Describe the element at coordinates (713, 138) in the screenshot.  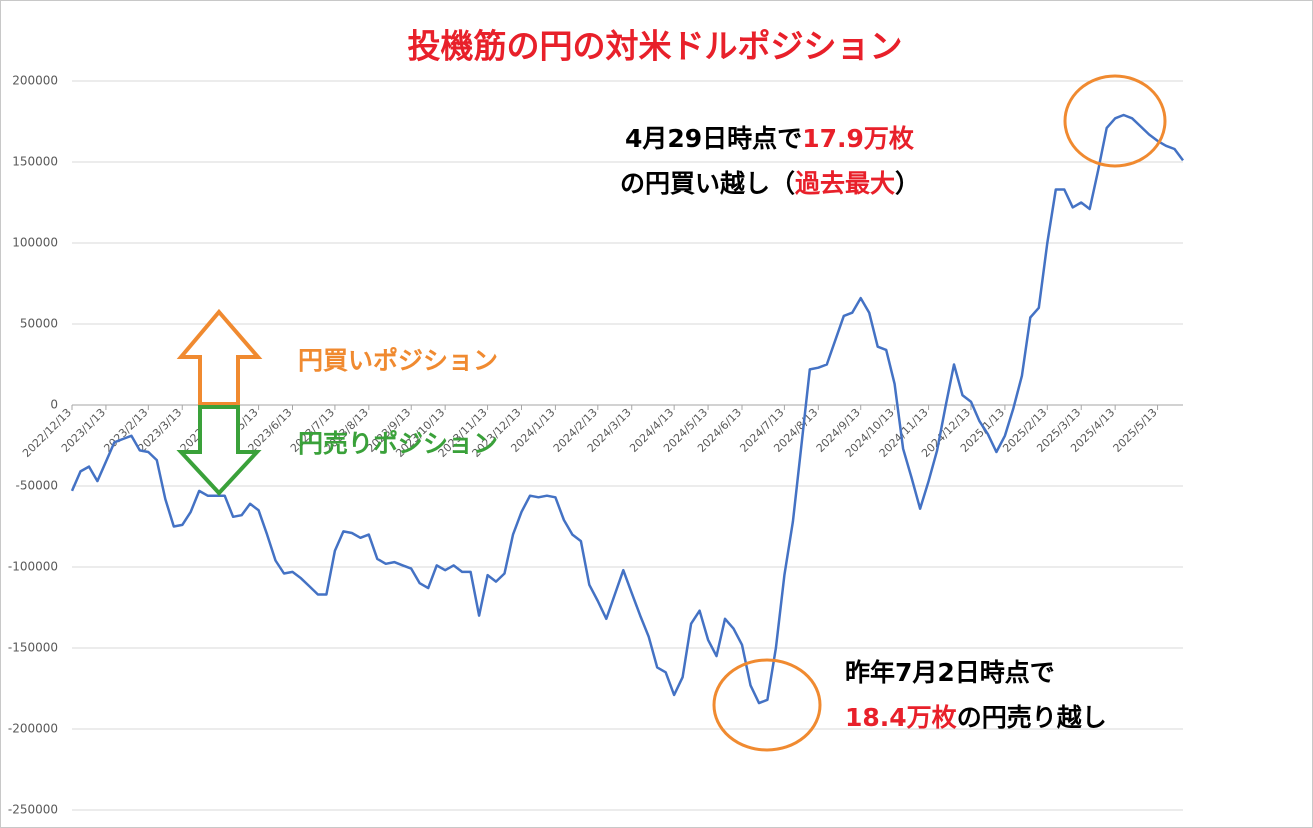
I see `annotation-text: 4月29日時点で` at that location.